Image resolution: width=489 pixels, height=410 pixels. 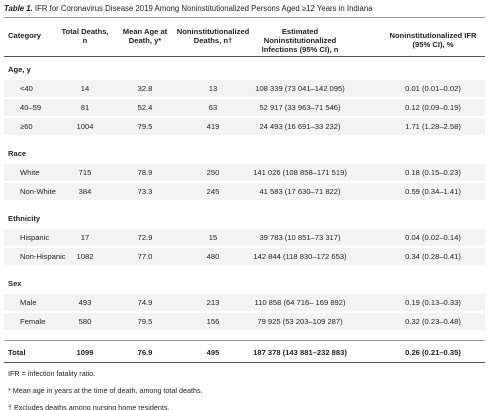 I want to click on section-heading: Age, y, so click(x=19, y=69).